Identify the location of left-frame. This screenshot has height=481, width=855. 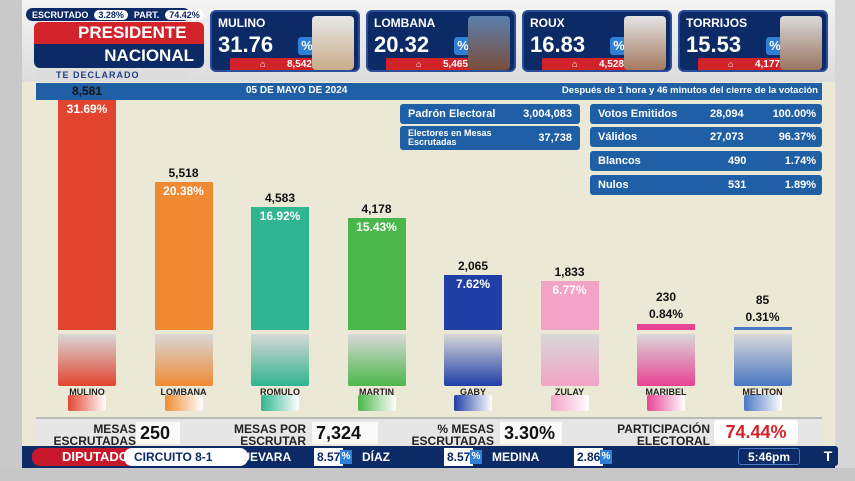
(11, 240).